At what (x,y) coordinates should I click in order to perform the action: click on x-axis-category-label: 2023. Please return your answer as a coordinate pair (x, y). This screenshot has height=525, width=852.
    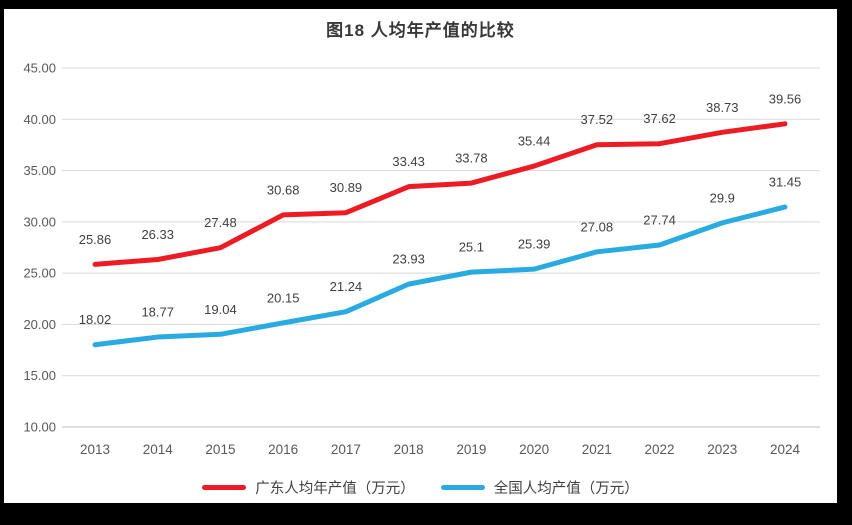
    Looking at the image, I should click on (722, 449).